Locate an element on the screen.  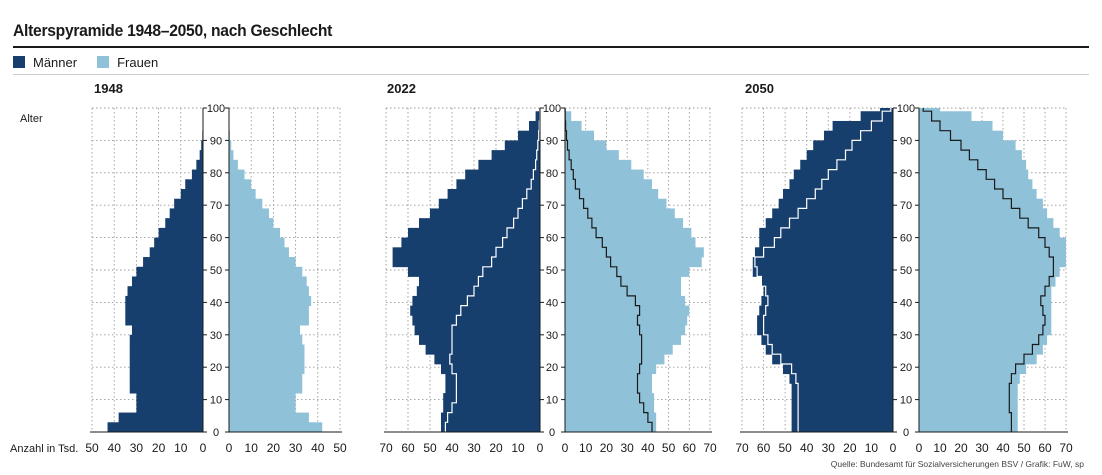
x-tick-label-women: 20 is located at coordinates (607, 448).